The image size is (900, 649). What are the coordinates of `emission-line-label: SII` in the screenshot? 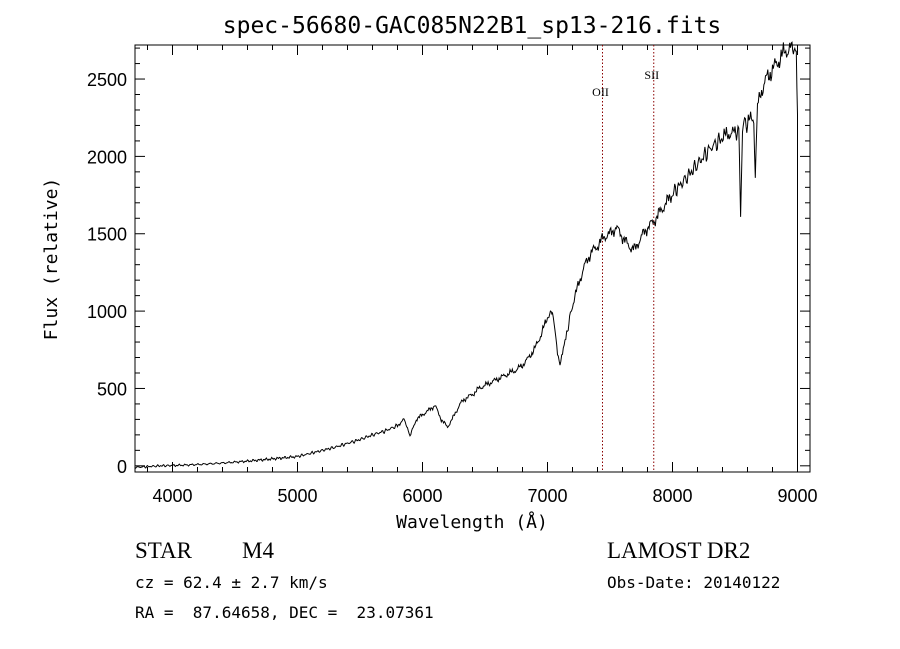 It's located at (651, 75).